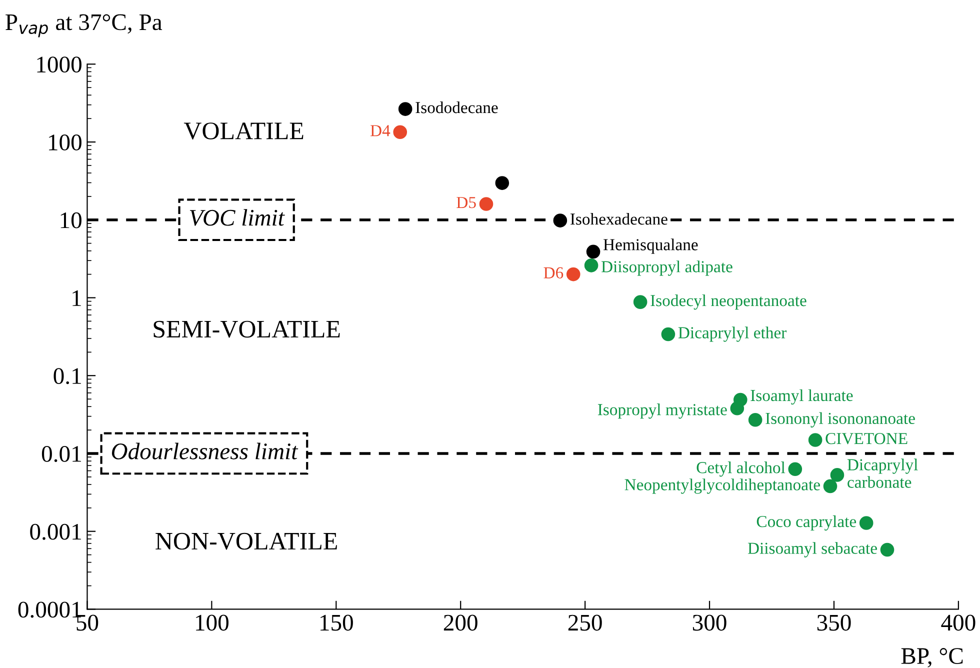  I want to click on annotation: Coco caprylate, so click(806, 523).